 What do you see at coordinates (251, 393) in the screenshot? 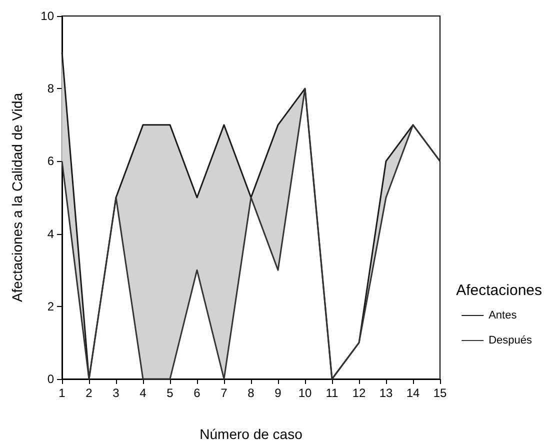
I see `x-tick-label: 8` at bounding box center [251, 393].